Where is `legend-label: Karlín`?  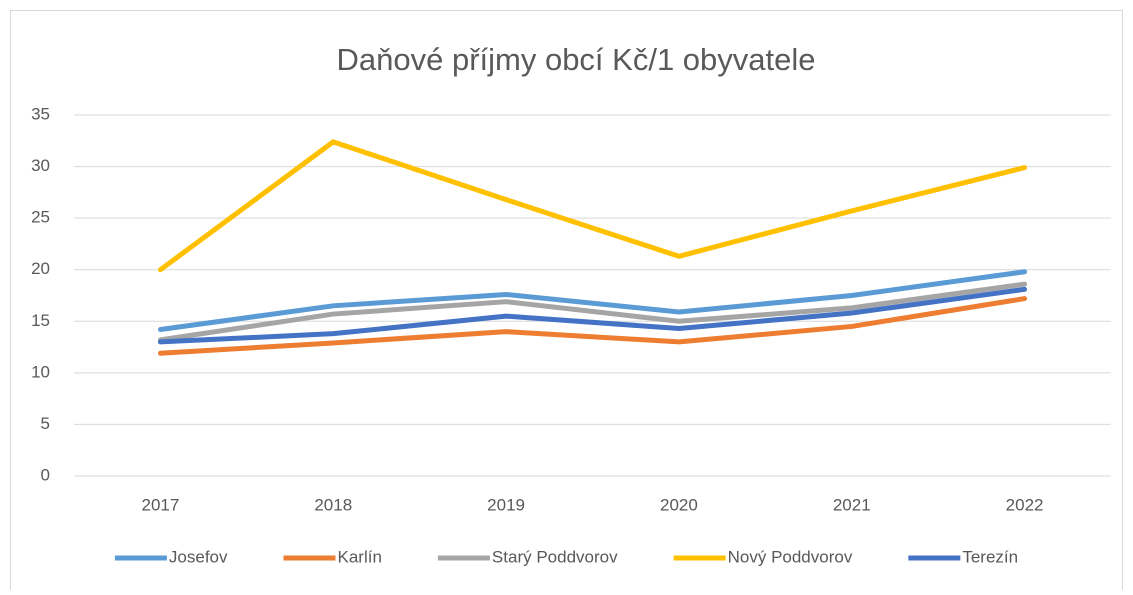
legend-label: Karlín is located at coordinates (360, 556).